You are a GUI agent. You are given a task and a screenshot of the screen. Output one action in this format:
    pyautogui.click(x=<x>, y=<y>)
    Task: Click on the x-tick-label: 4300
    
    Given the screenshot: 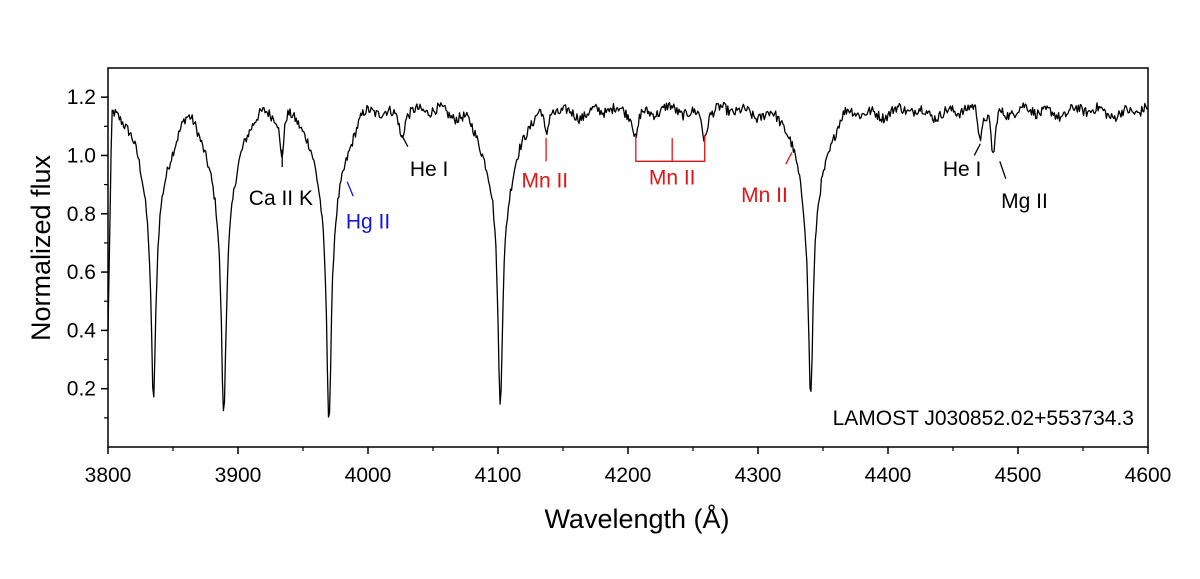 What is the action you would take?
    pyautogui.click(x=758, y=475)
    